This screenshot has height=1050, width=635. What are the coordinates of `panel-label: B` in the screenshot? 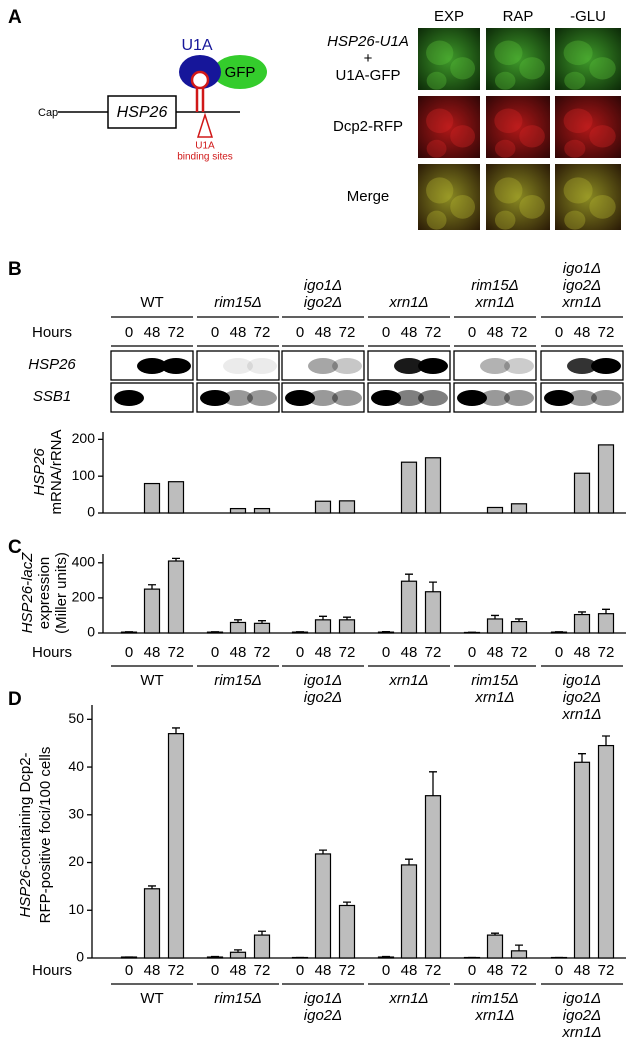 It's located at (15, 269).